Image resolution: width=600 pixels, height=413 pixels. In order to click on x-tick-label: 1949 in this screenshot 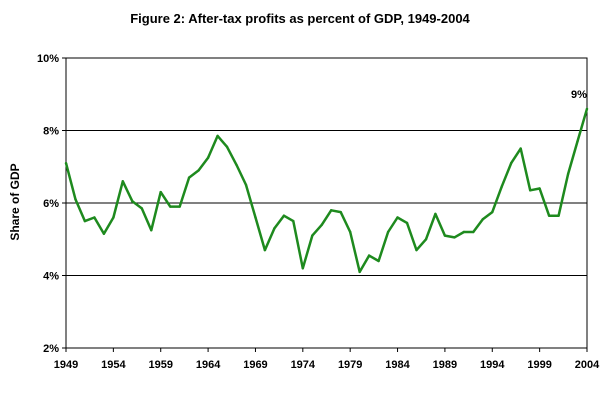, I will do `click(66, 365)`.